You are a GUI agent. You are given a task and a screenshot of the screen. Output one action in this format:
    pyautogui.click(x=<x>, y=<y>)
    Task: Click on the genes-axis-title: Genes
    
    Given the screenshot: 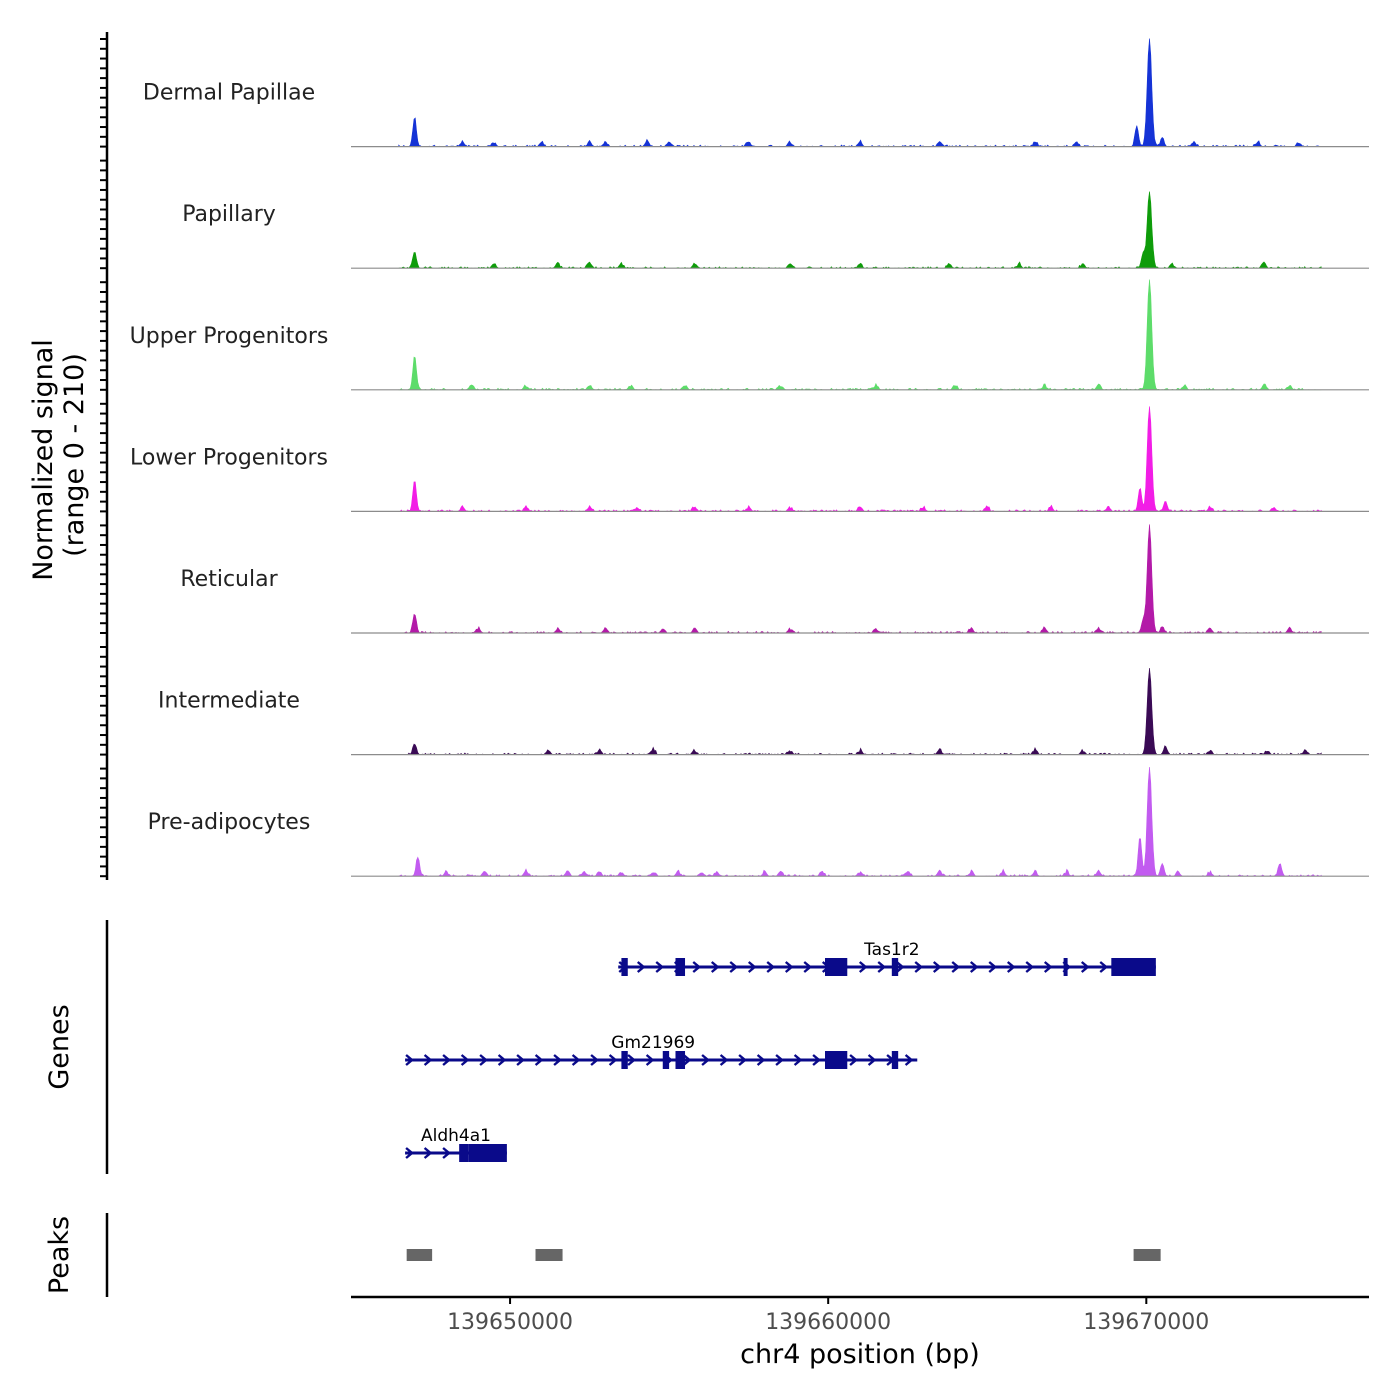 What is the action you would take?
    pyautogui.click(x=59, y=1046)
    